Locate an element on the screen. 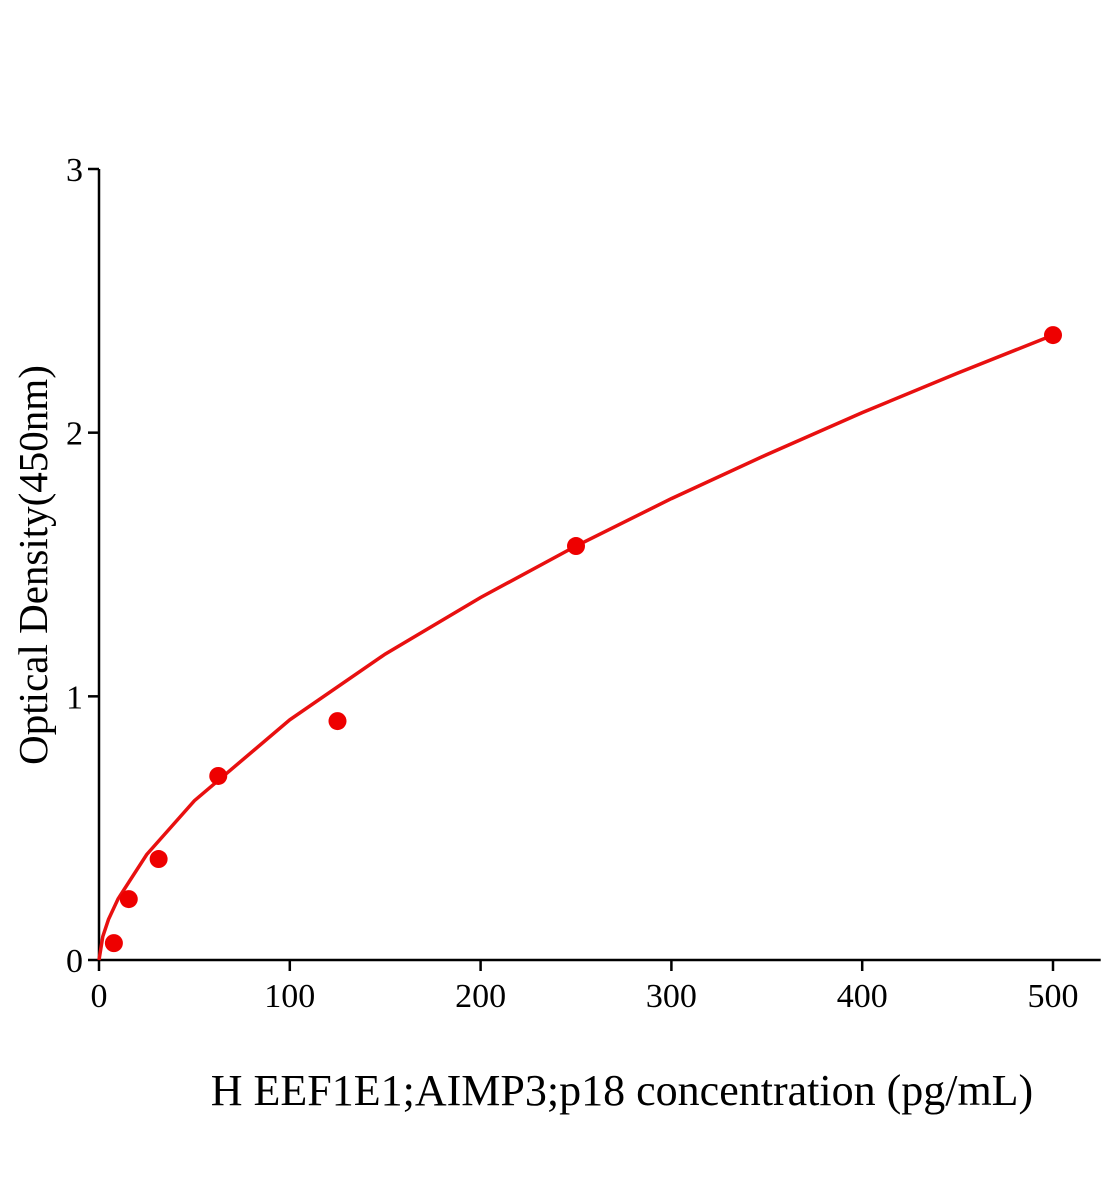  x-tick-label: 0 is located at coordinates (99, 996).